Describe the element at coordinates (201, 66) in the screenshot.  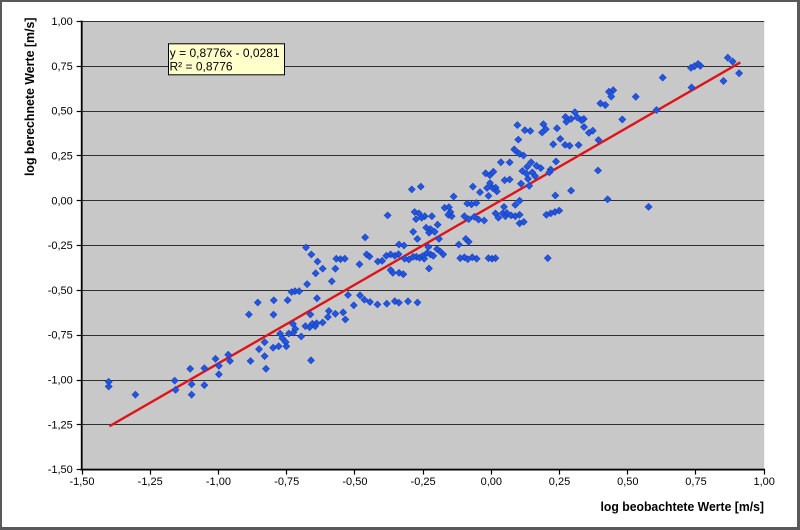
I see `svg-text: R² = 0,8776` at that location.